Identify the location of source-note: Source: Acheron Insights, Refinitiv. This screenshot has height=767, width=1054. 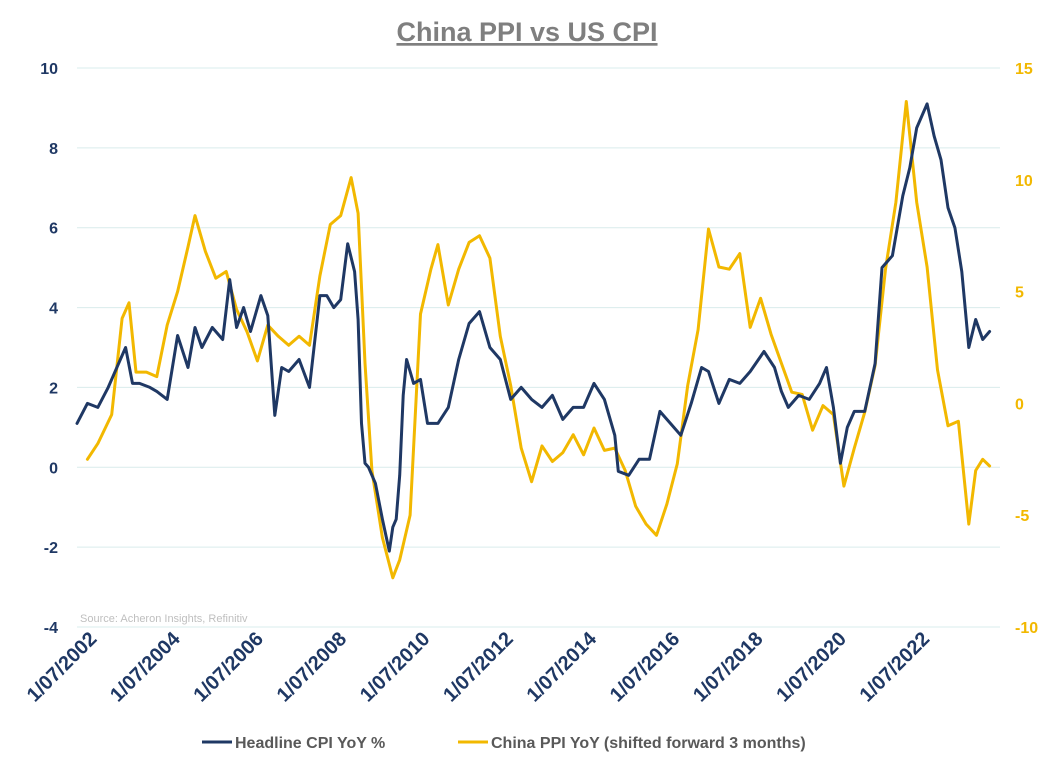
(164, 619).